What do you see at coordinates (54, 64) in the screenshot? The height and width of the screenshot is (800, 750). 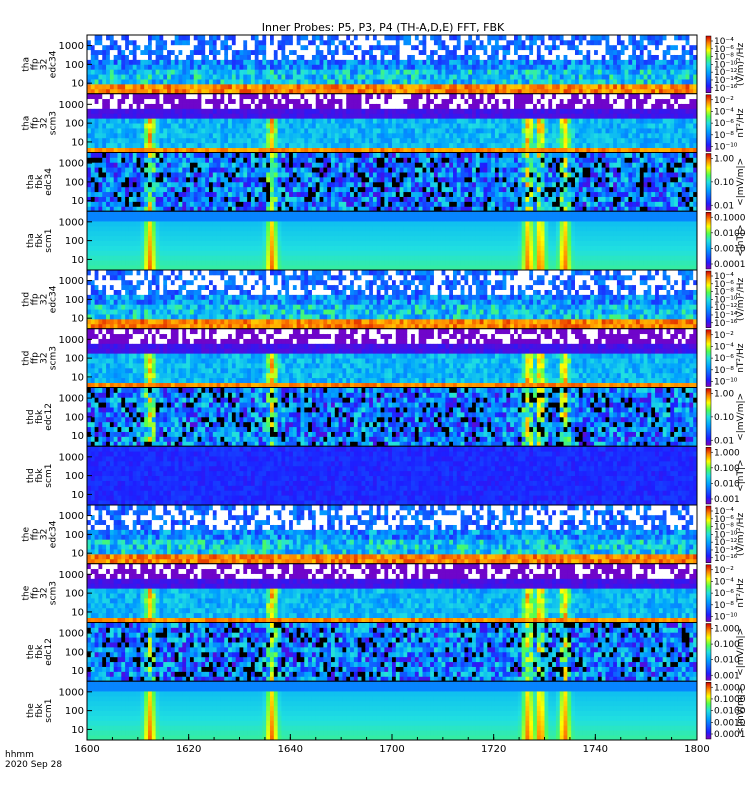 I see `panel-label-line: edc34` at bounding box center [54, 64].